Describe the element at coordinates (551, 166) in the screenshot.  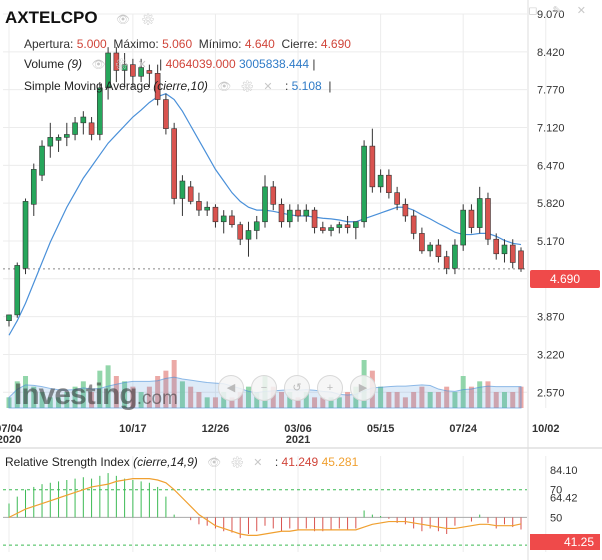
I see `price-tick-label: 6.470` at that location.